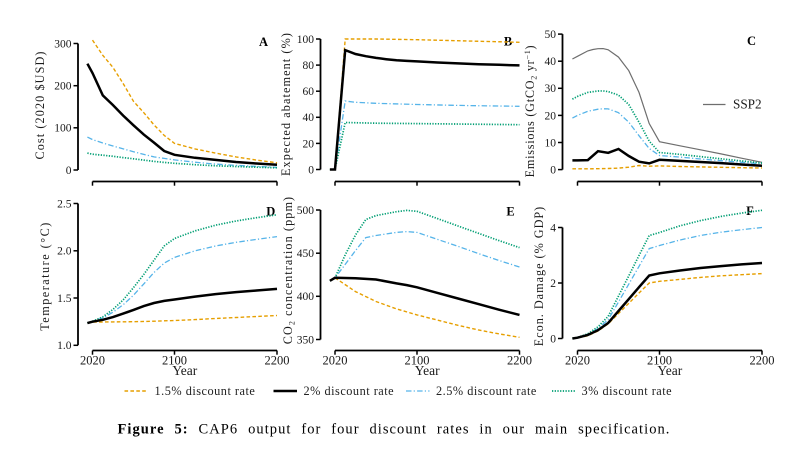 This screenshot has width=800, height=464. I want to click on svg-text: 60, so click(309, 92).